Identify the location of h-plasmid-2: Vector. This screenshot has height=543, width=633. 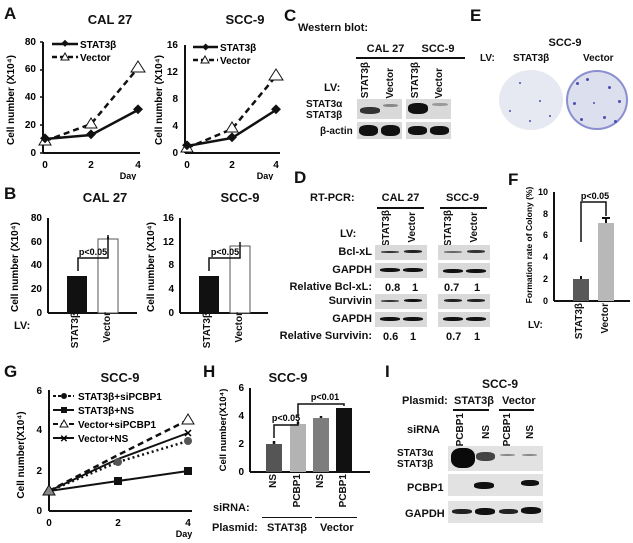
(337, 528).